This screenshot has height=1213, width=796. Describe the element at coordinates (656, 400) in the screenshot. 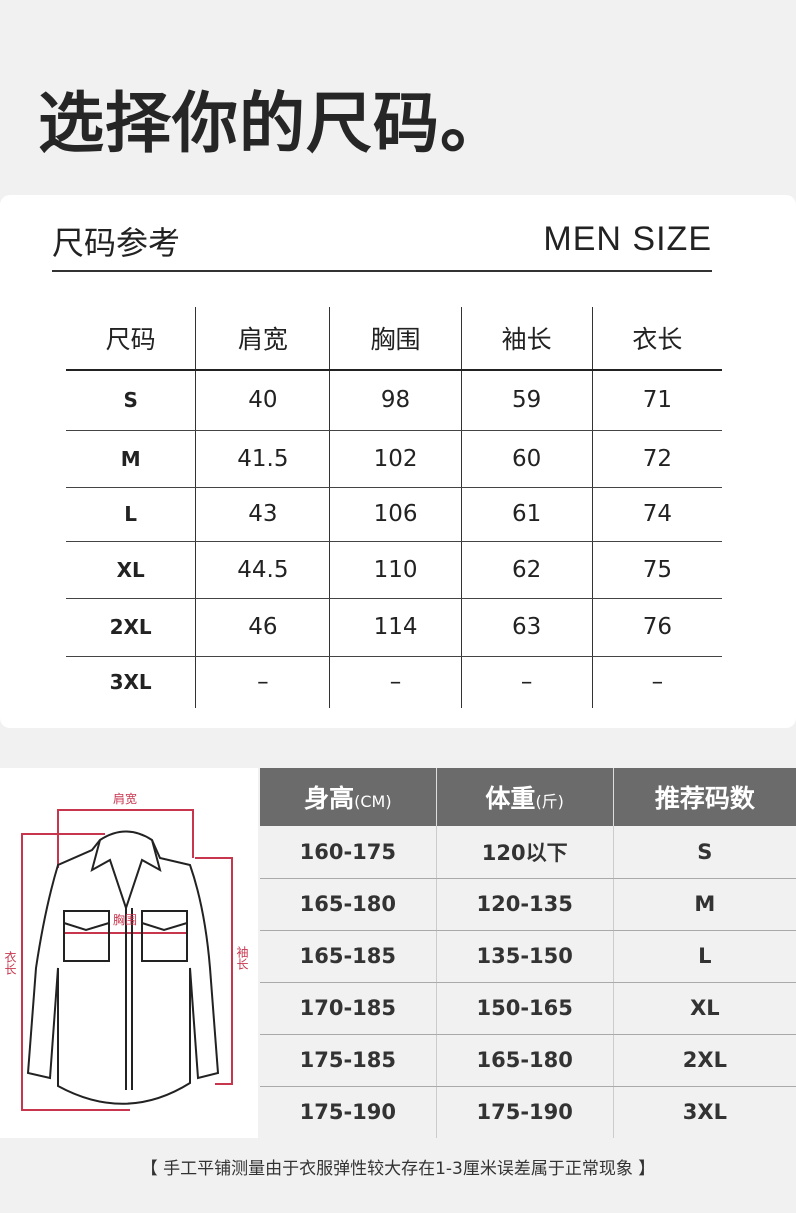

I see `table-cell: 71` at that location.